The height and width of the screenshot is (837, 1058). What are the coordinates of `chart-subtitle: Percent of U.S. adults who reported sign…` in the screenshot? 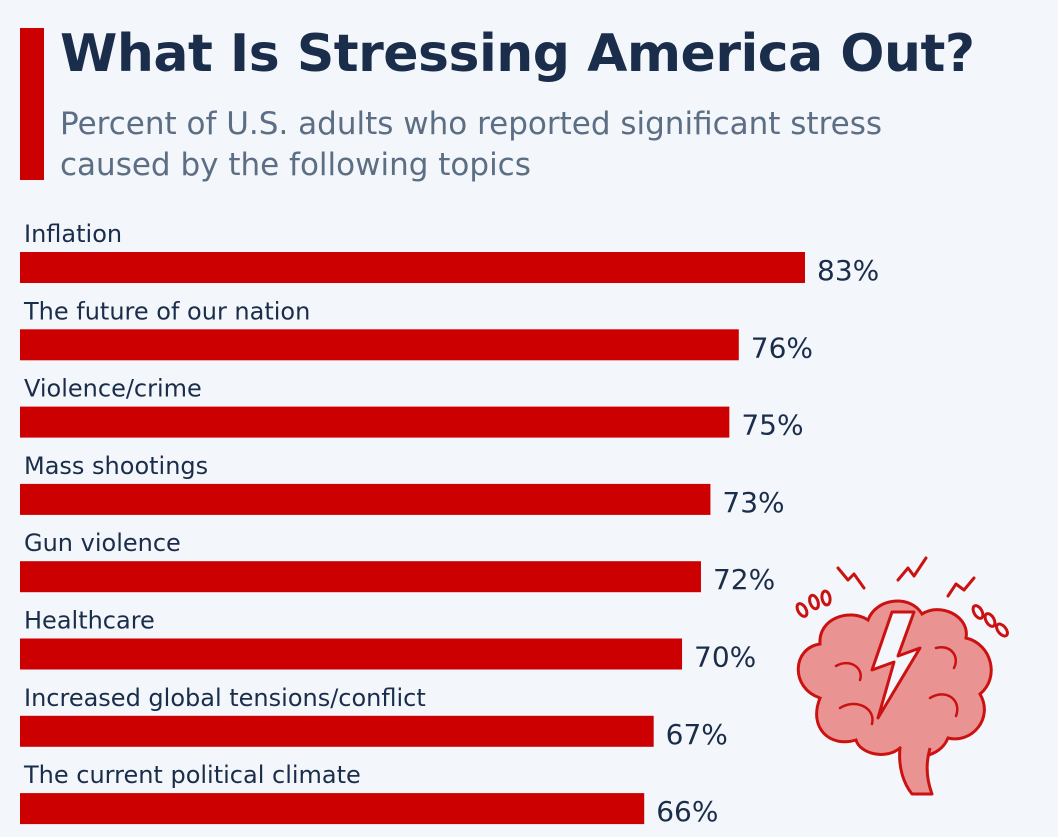 It's located at (471, 144).